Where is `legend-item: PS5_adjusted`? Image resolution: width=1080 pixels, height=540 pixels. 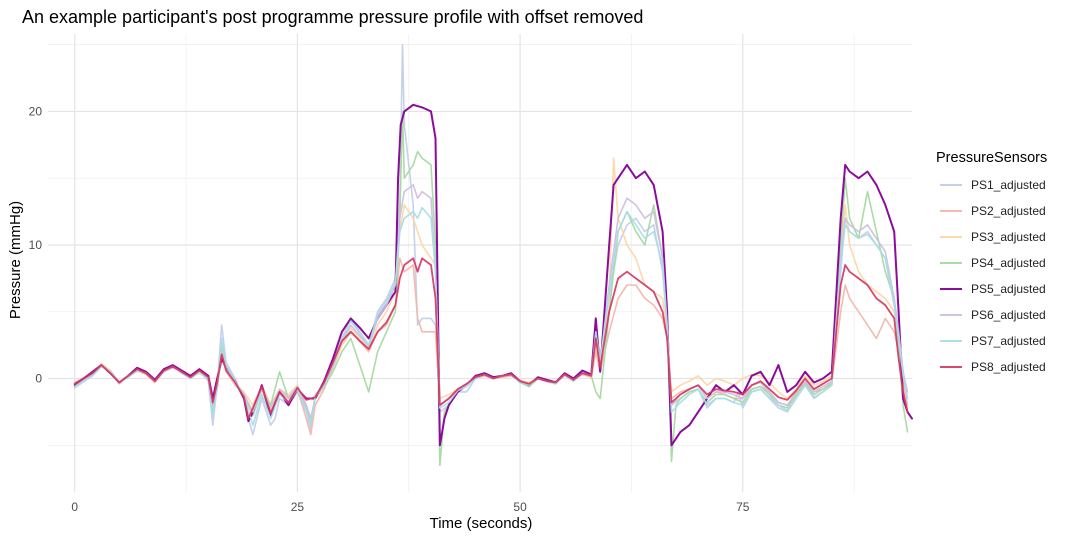 legend-item: PS5_adjusted is located at coordinates (993, 289).